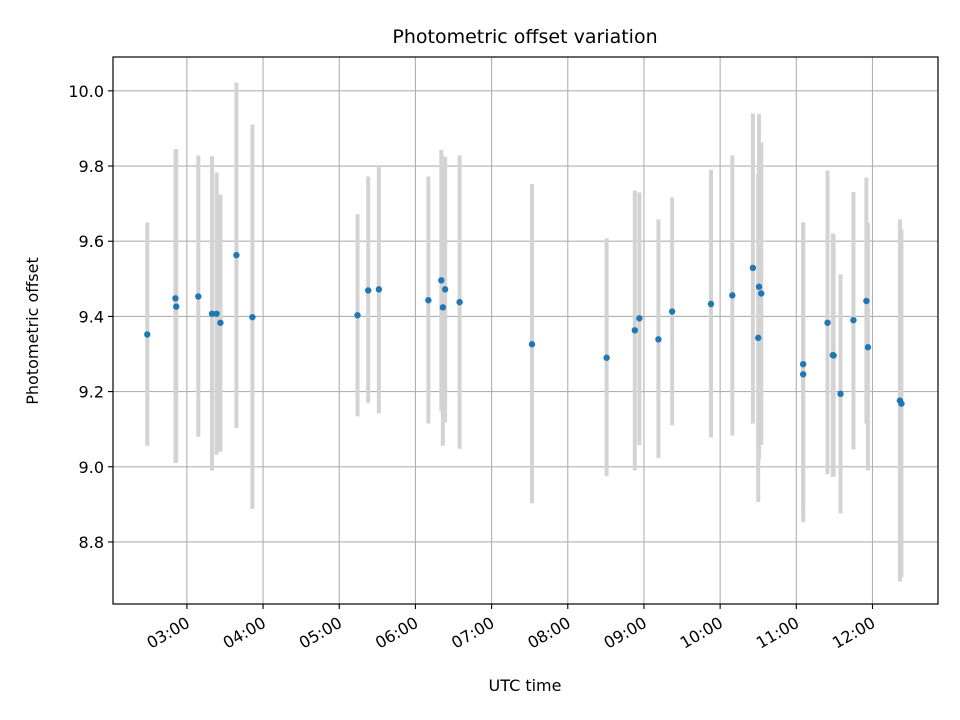 This screenshot has height=720, width=960. Describe the element at coordinates (91, 166) in the screenshot. I see `y-tick-label: 9.8` at that location.